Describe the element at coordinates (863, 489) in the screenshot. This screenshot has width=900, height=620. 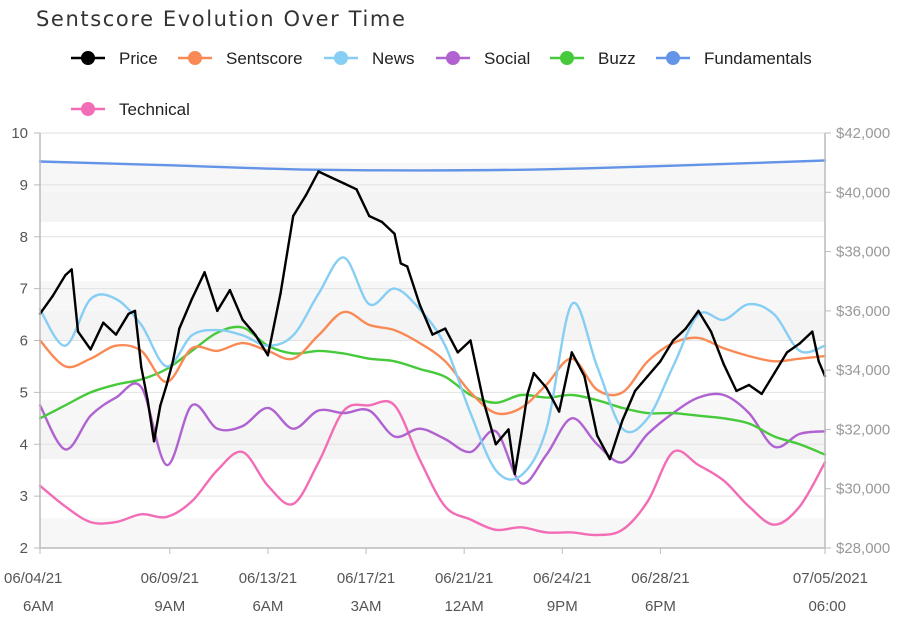
I see `y-right-tick-label: $30,000` at that location.